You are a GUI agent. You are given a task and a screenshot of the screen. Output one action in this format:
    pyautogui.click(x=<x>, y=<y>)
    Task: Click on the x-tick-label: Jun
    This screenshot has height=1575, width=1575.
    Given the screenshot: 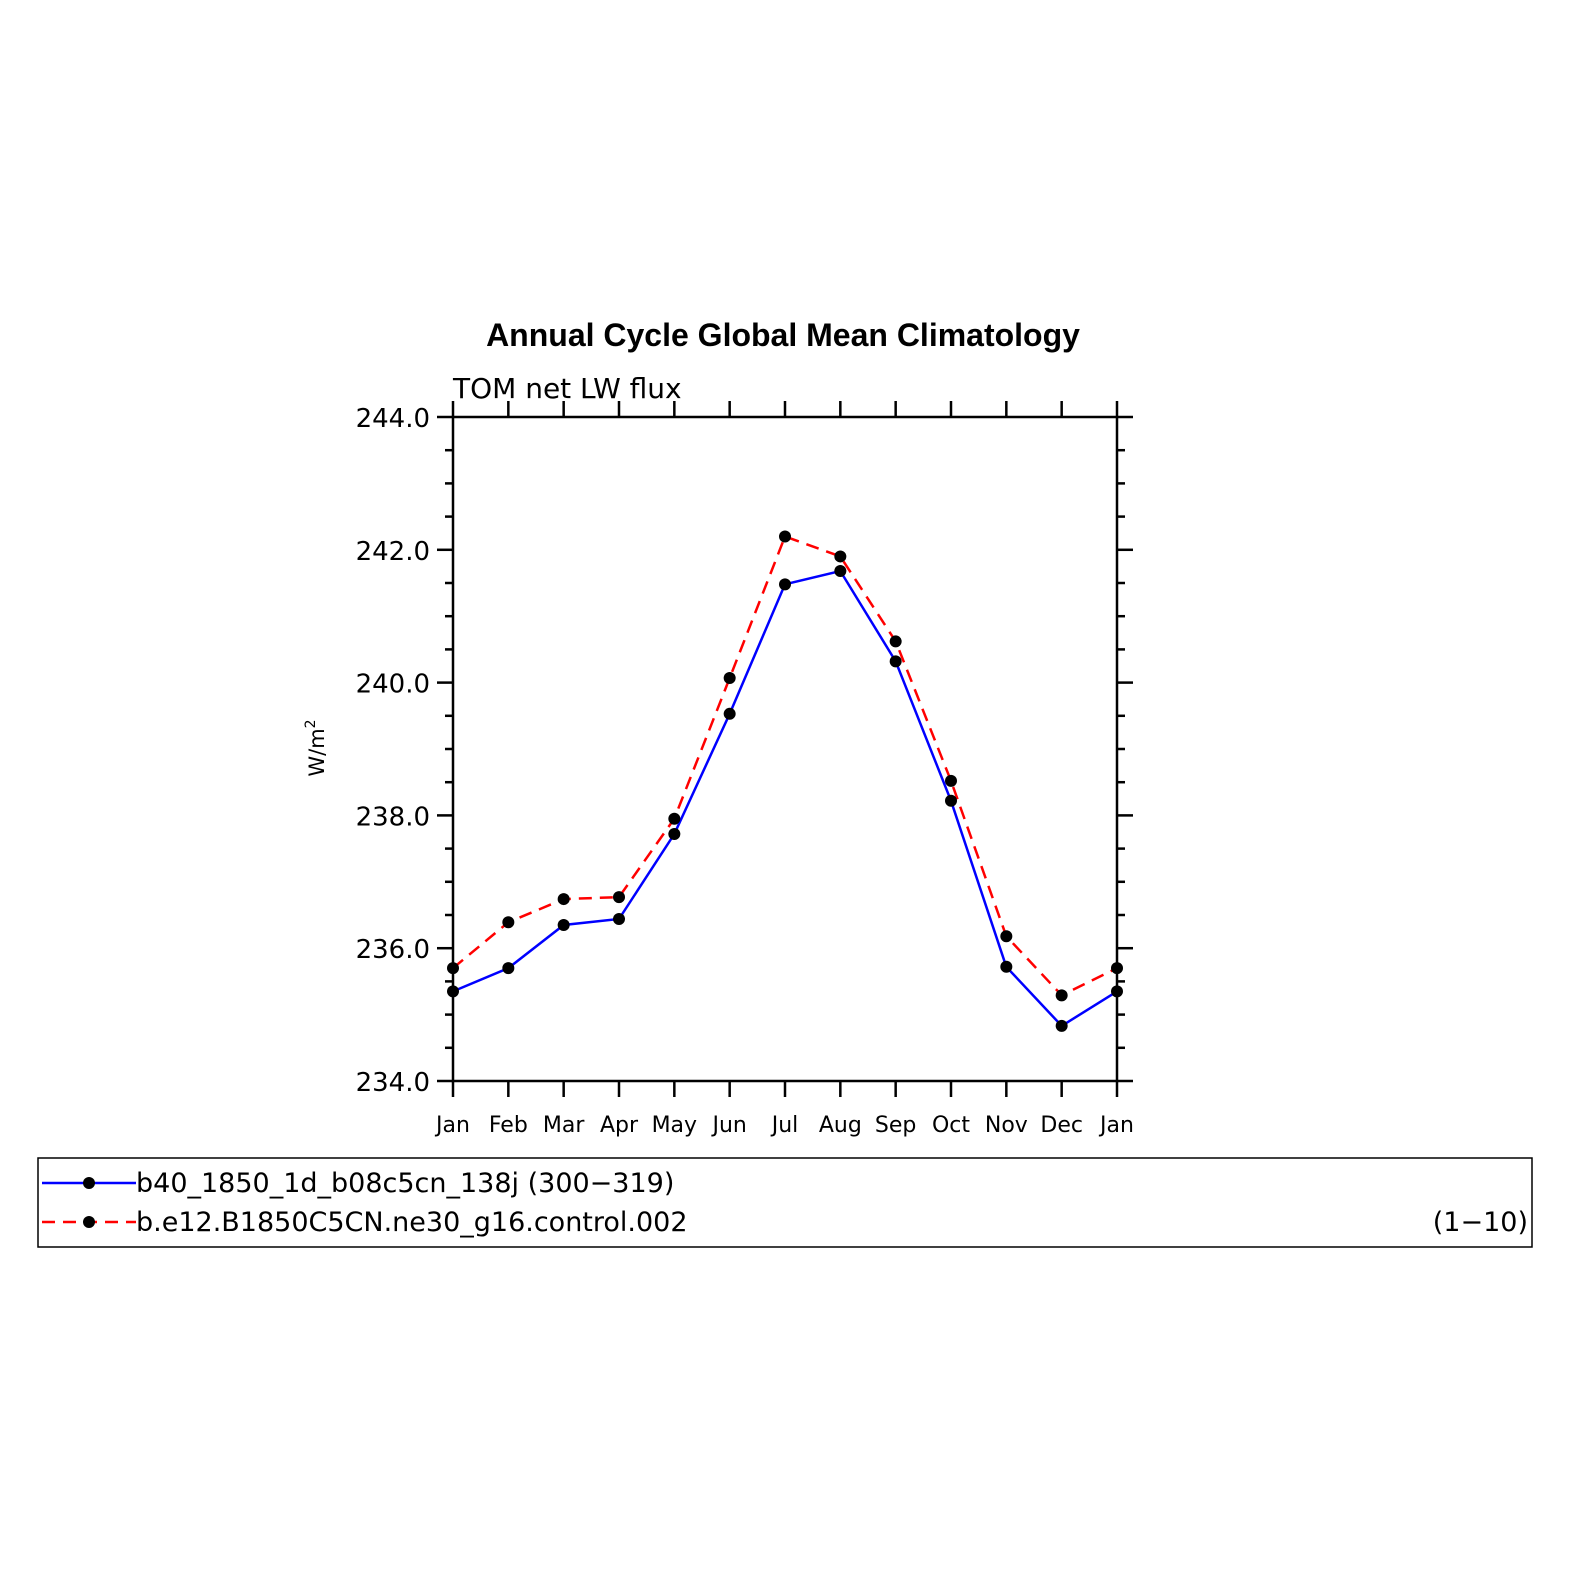 What is the action you would take?
    pyautogui.click(x=728, y=1125)
    